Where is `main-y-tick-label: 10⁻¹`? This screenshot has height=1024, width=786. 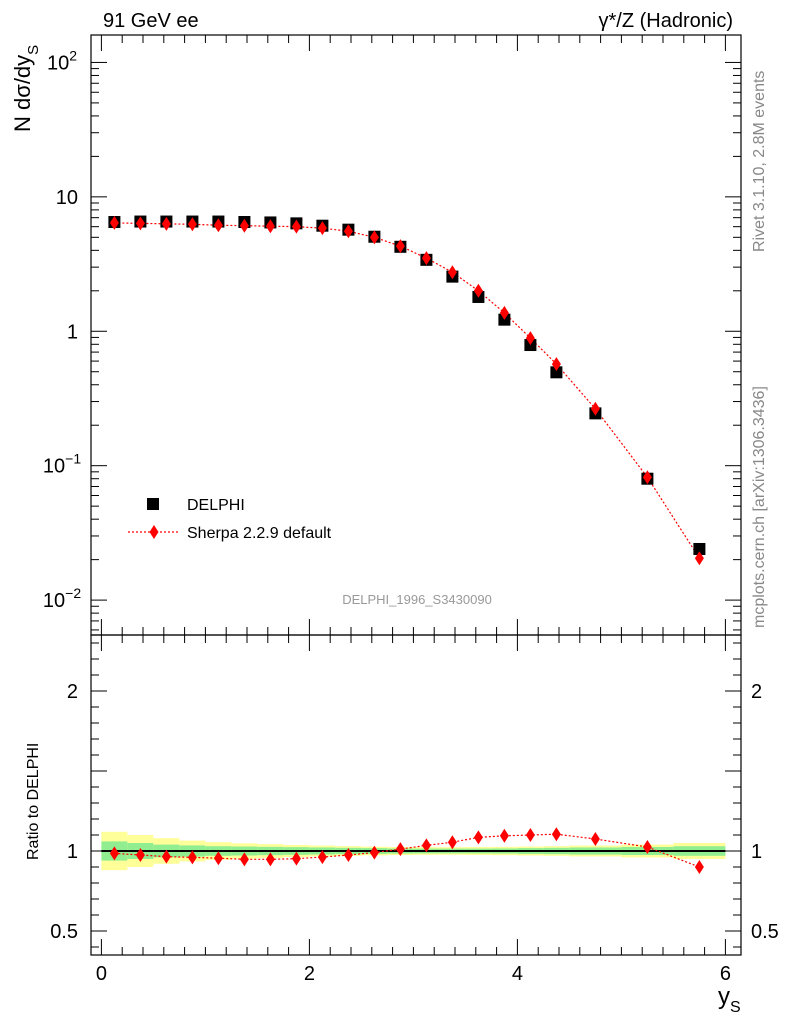
main-y-tick-label: 10⁻¹ is located at coordinates (62, 464).